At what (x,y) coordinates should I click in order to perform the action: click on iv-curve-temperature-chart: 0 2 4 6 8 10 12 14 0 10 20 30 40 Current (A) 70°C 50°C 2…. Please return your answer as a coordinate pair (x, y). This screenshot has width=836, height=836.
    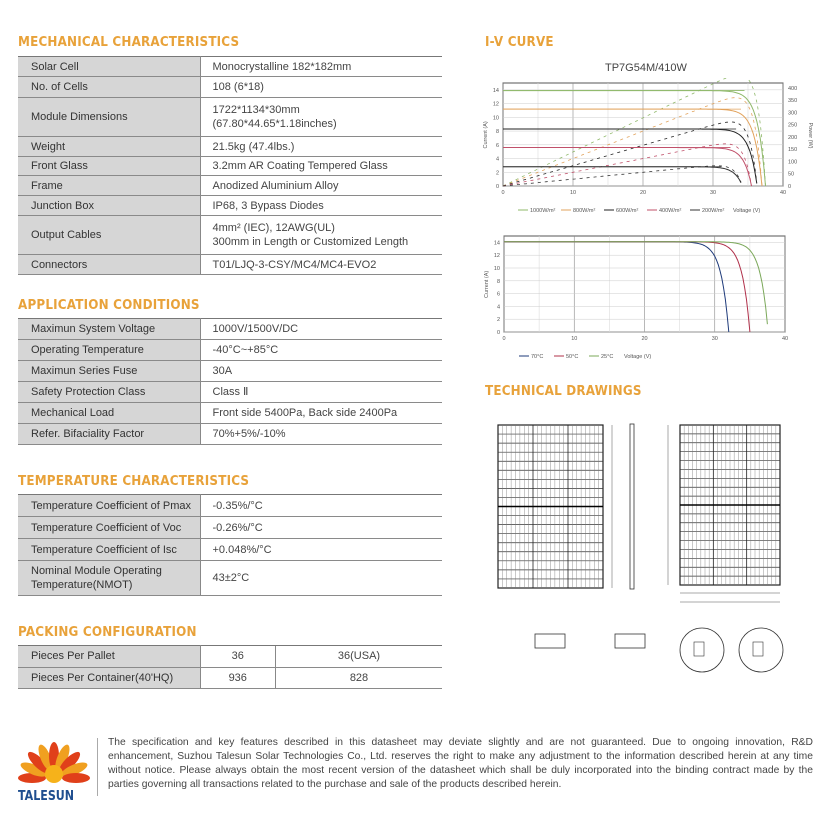
    Looking at the image, I should click on (636, 297).